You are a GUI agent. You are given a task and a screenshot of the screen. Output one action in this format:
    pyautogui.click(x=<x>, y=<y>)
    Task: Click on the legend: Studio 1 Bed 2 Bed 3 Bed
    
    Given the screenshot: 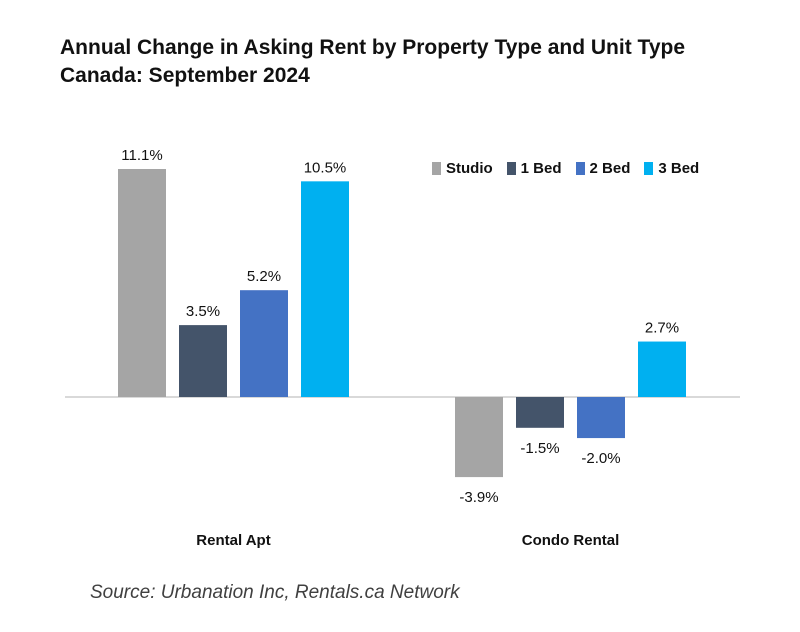 What is the action you would take?
    pyautogui.click(x=565, y=168)
    